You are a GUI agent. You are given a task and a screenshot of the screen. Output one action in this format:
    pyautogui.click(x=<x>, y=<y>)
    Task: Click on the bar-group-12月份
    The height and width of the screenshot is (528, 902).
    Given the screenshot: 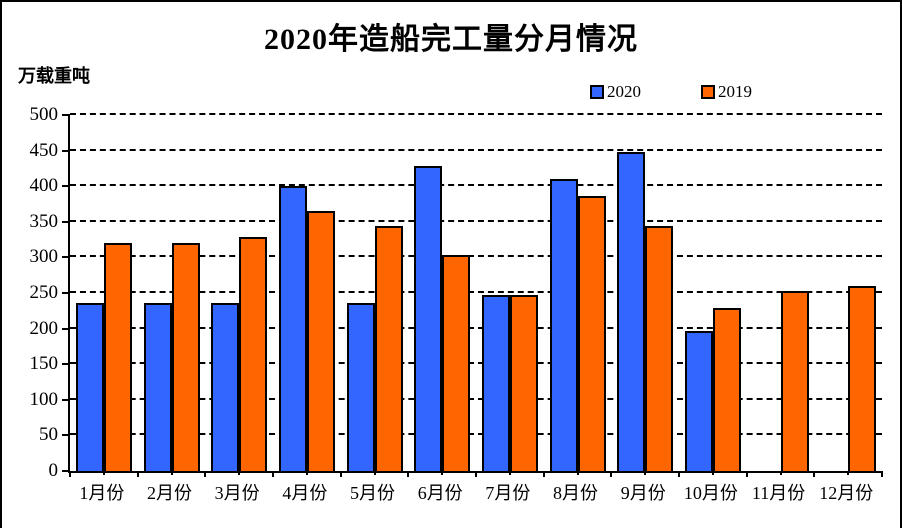 What is the action you would take?
    pyautogui.click(x=848, y=293)
    